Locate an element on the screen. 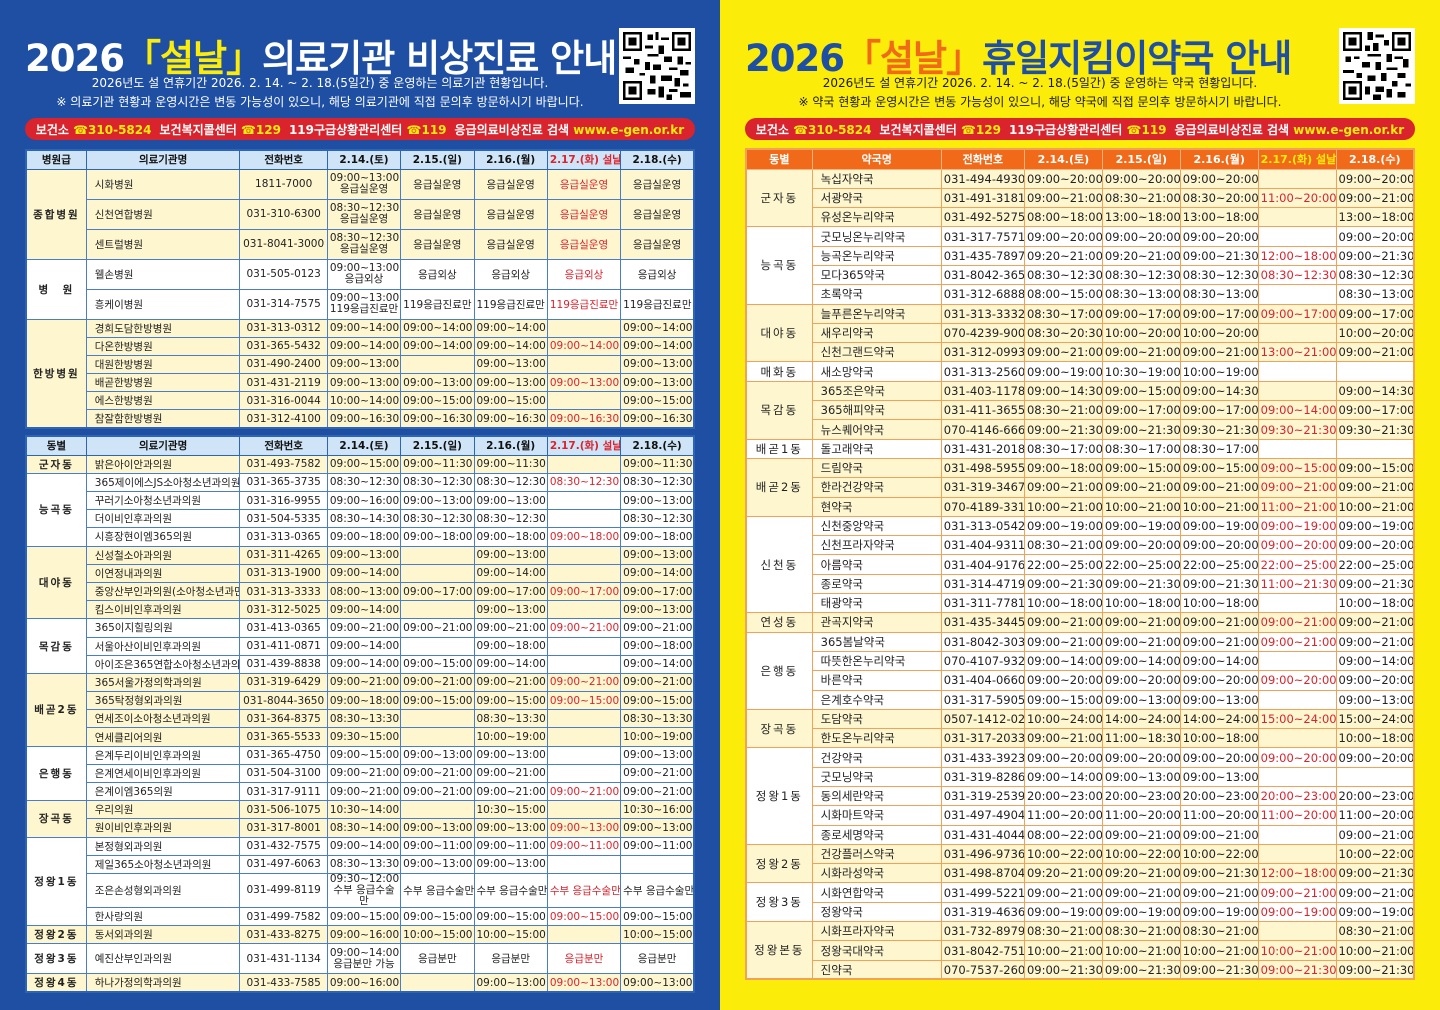 This screenshot has height=1010, width=1440. phone-cell: 031-312-4100 is located at coordinates (283, 419).